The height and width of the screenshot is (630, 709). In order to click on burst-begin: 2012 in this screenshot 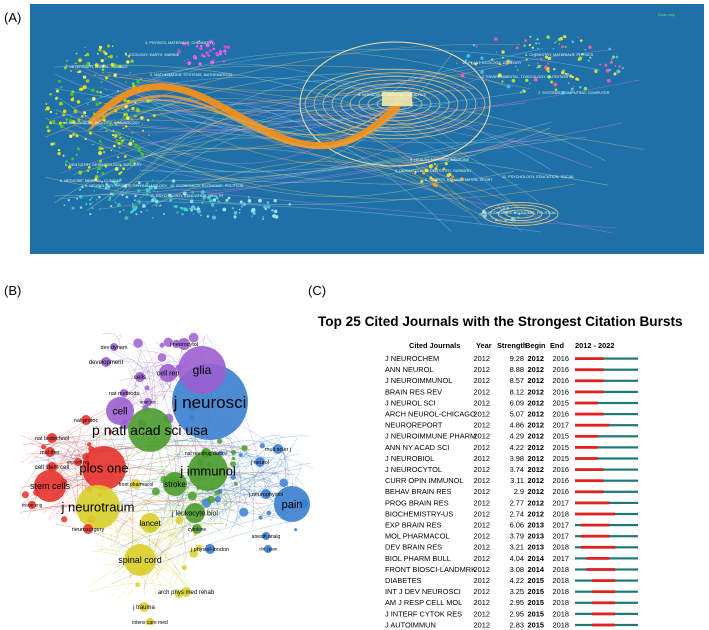, I will do `click(536, 414)`.